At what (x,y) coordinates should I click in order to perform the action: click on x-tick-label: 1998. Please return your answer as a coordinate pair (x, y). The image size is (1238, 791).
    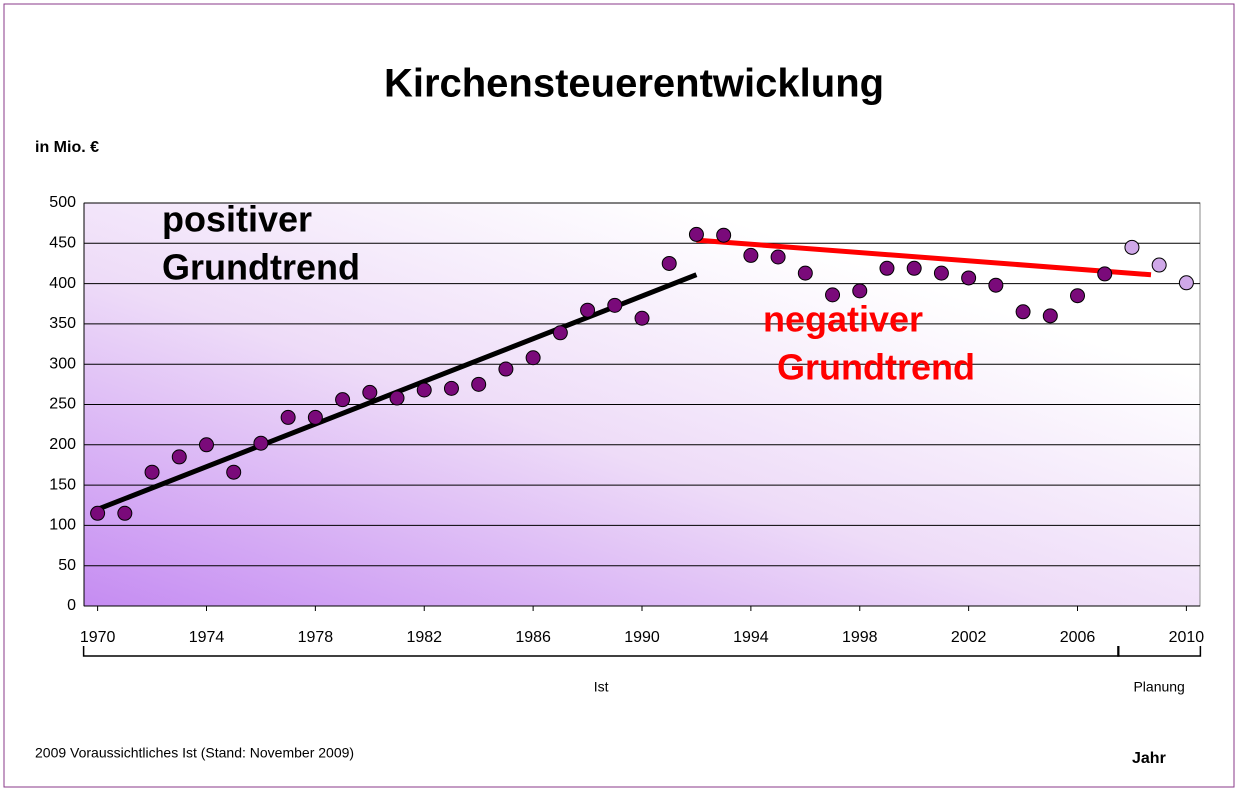
    Looking at the image, I should click on (860, 637).